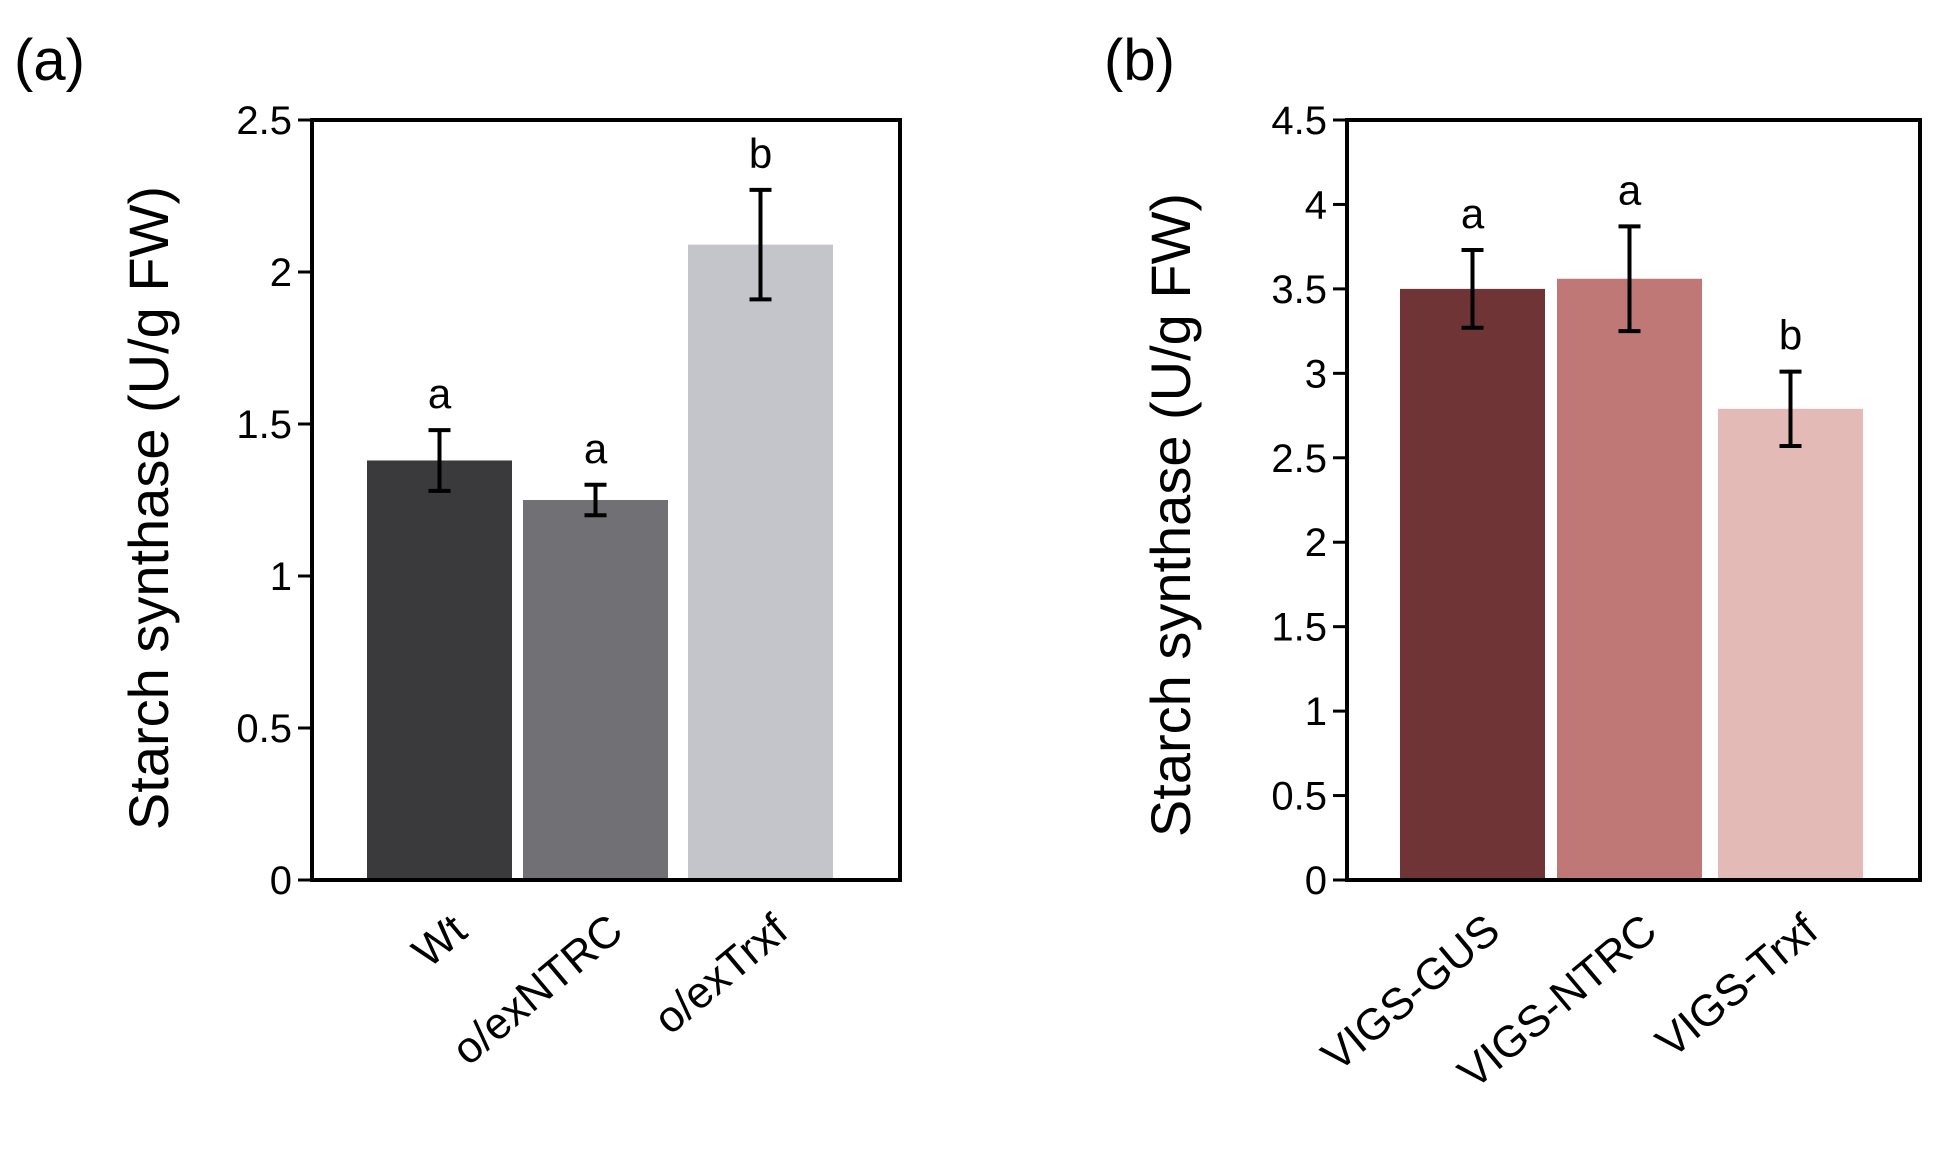 Image resolution: width=1945 pixels, height=1170 pixels. Describe the element at coordinates (274, 501) in the screenshot. I see `panel-a-y-ticks: 0 0.5 1 1.5 2 2.5` at that location.